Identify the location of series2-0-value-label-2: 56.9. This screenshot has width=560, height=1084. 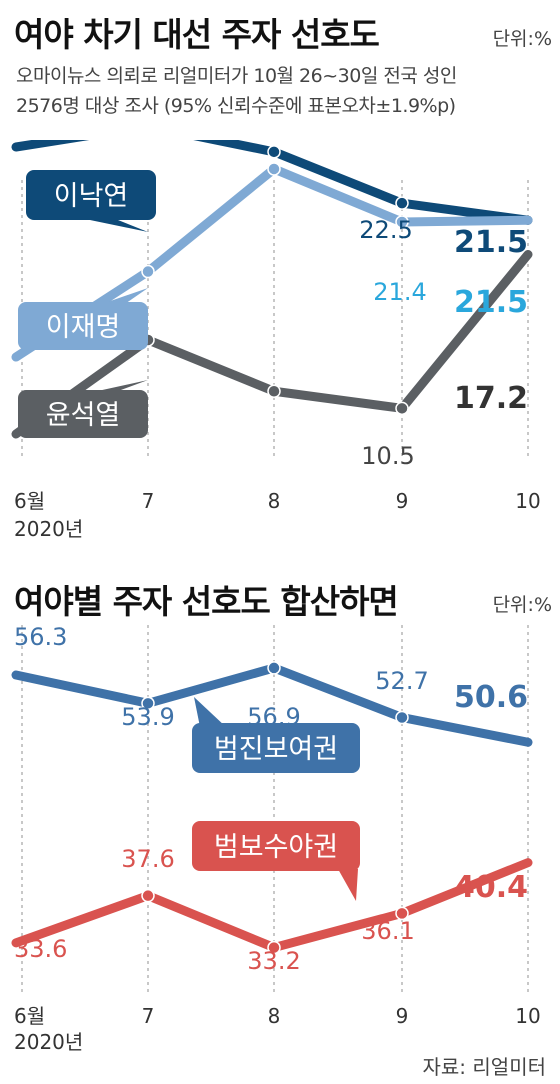
(273, 717).